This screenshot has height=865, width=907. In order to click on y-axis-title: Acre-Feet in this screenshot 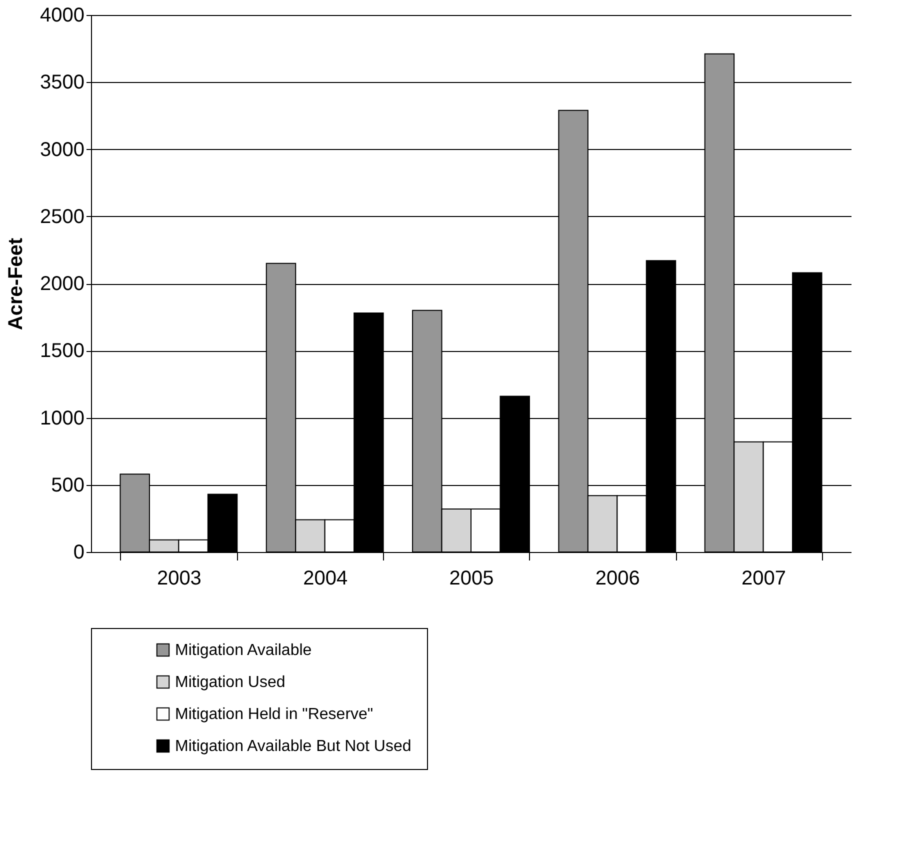, I will do `click(16, 284)`.